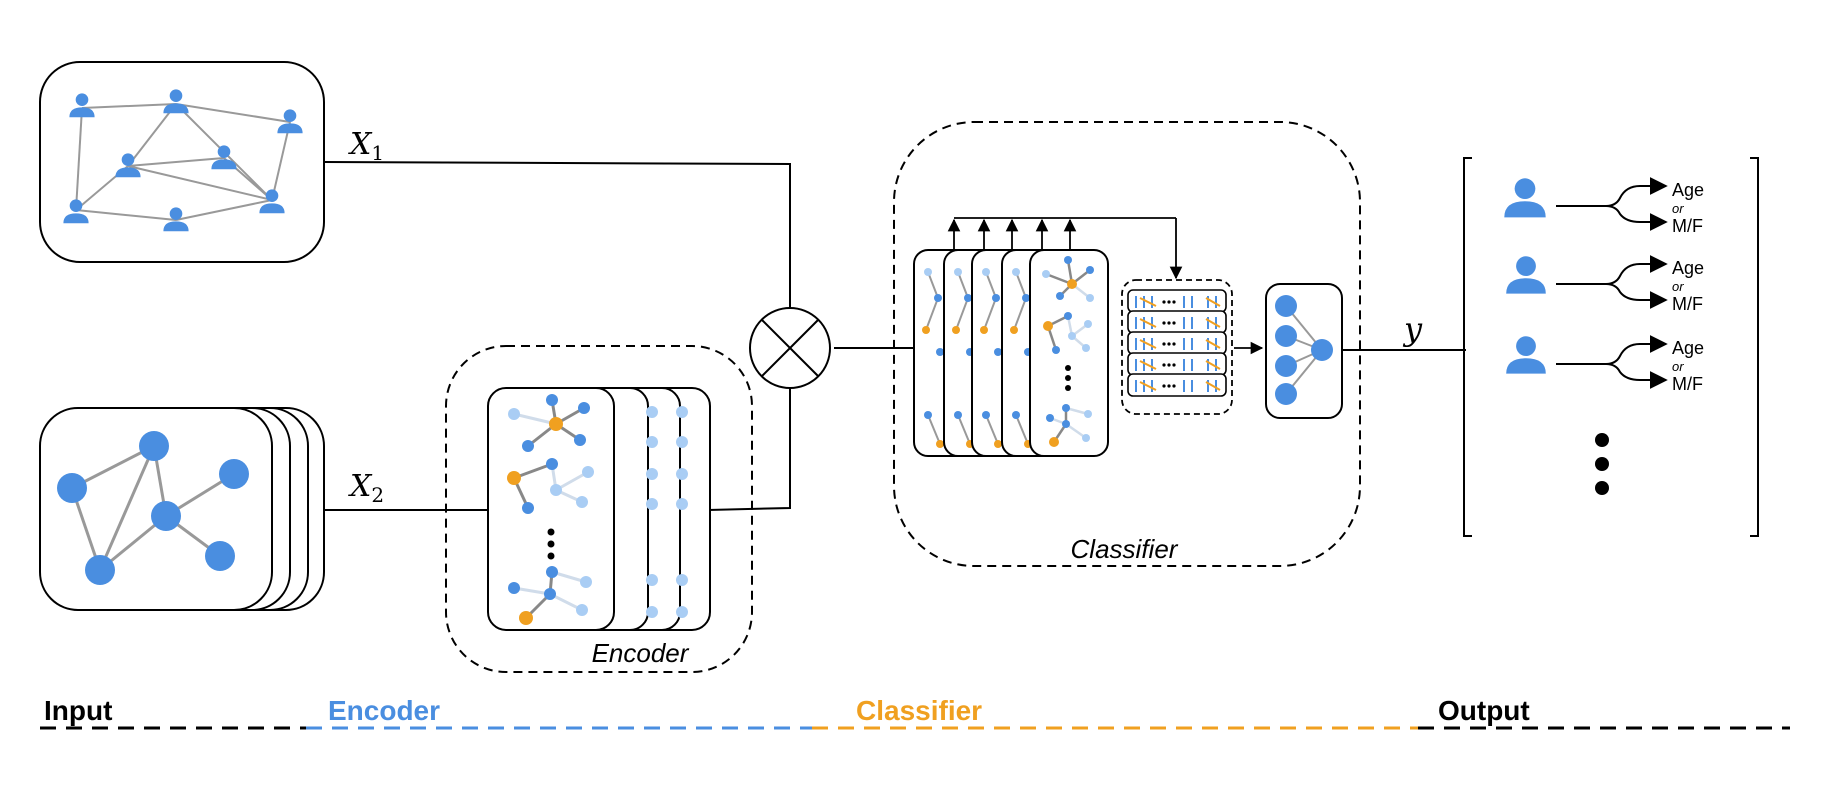  What do you see at coordinates (1177, 347) in the screenshot?
I see `attention-matrix` at bounding box center [1177, 347].